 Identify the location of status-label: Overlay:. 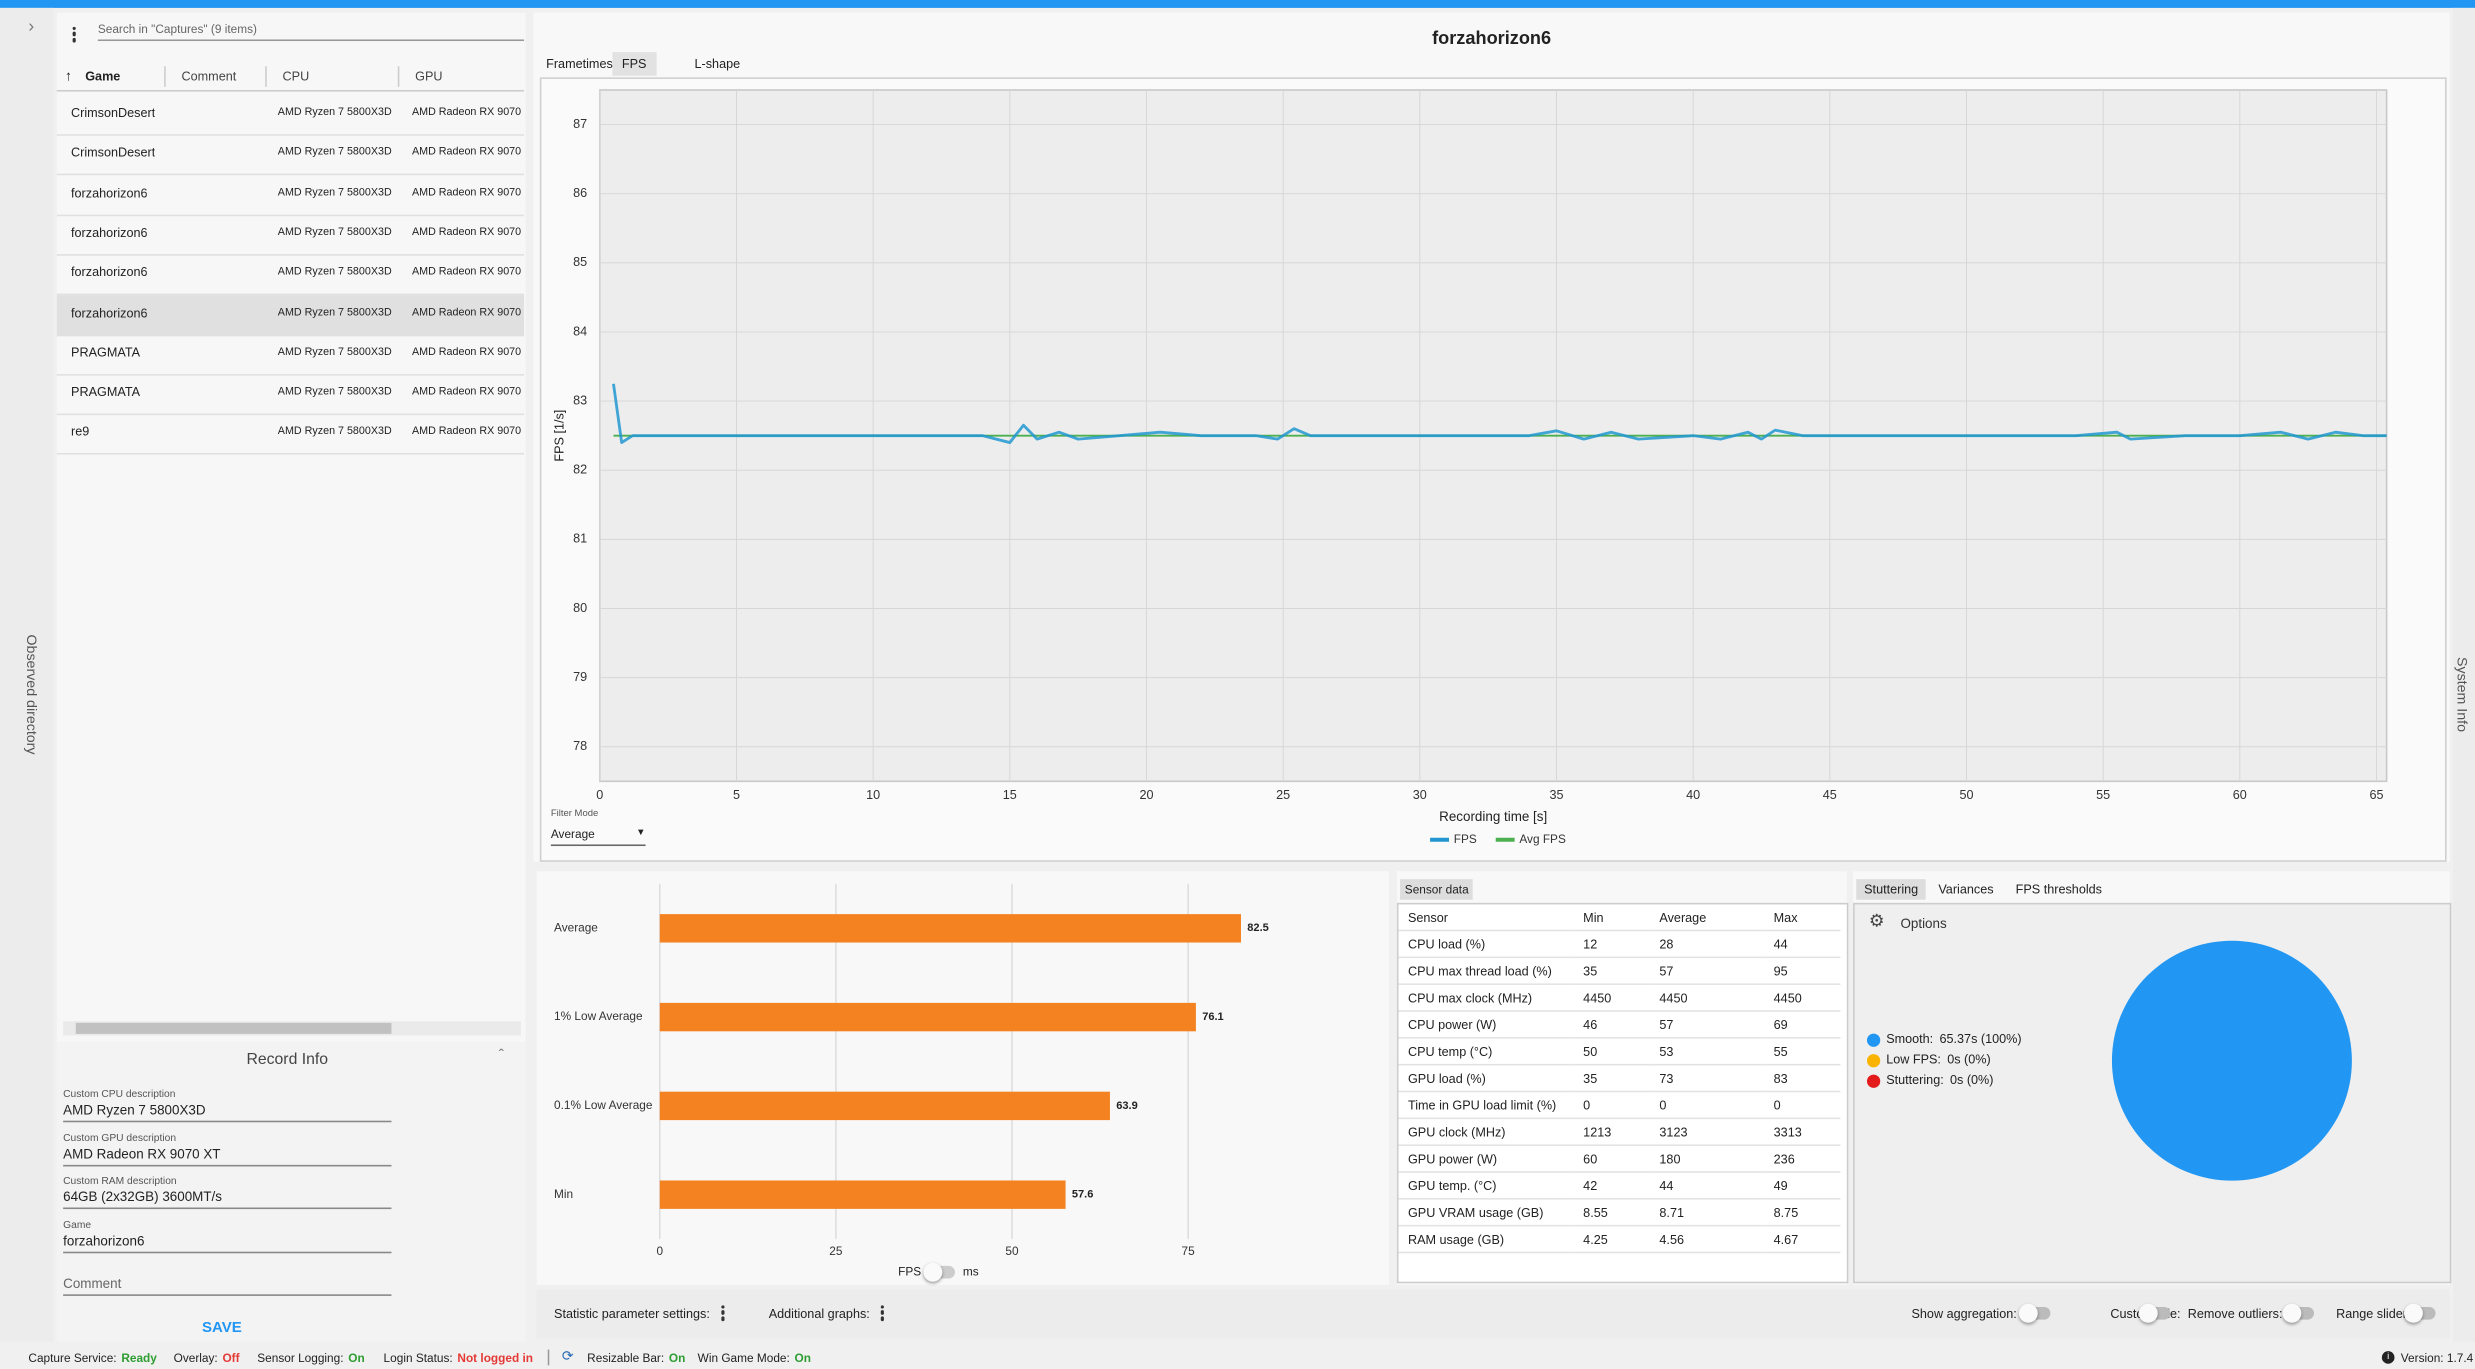
(195, 1358).